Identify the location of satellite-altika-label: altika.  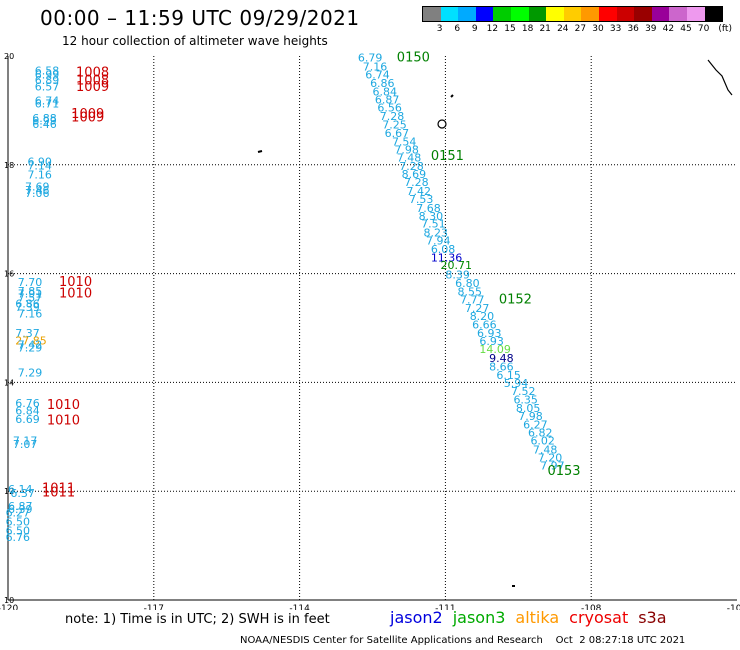
(537, 617).